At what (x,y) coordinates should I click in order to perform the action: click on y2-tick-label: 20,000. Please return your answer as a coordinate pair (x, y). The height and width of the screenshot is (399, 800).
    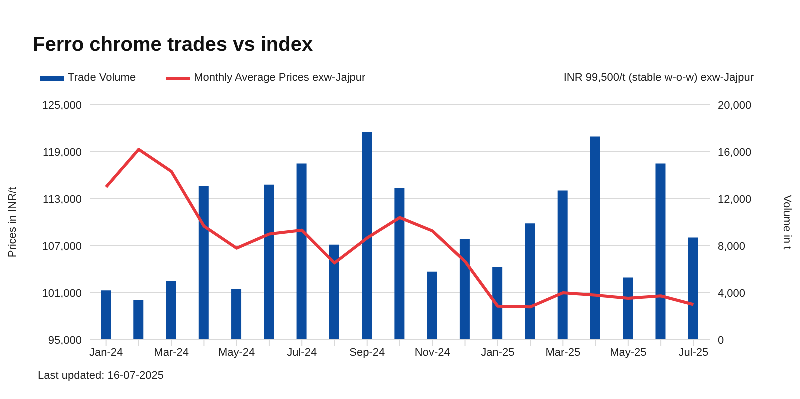
    Looking at the image, I should click on (735, 106).